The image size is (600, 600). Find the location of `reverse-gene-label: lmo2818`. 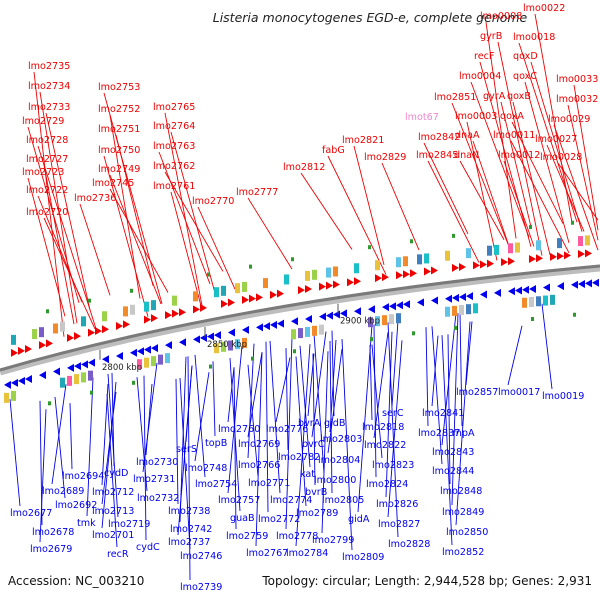

reverse-gene-label: lmo2818 is located at coordinates (383, 427).